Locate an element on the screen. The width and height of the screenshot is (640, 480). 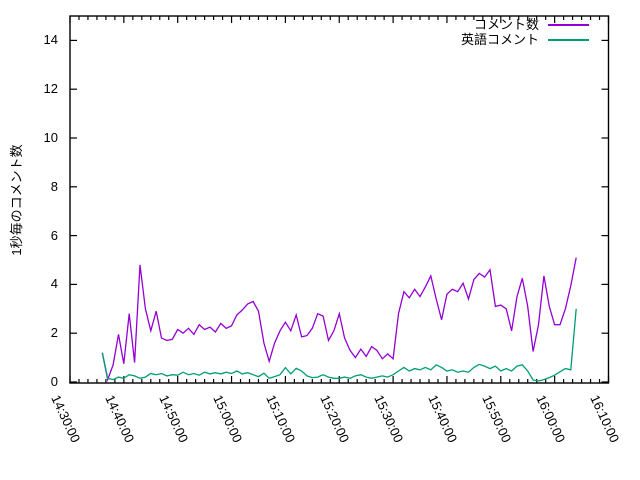
legend-line-sample-english-comments is located at coordinates (568, 39).